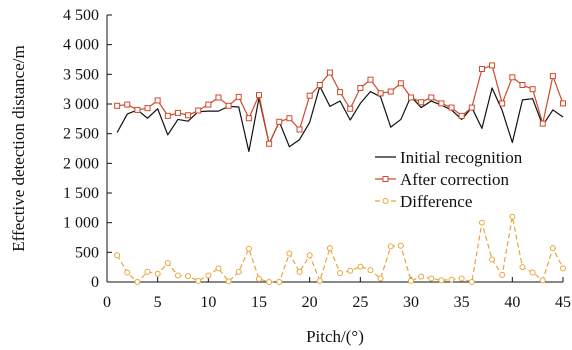 The image size is (572, 350). Describe the element at coordinates (95, 282) in the screenshot. I see `y-tick-label: 0` at that location.